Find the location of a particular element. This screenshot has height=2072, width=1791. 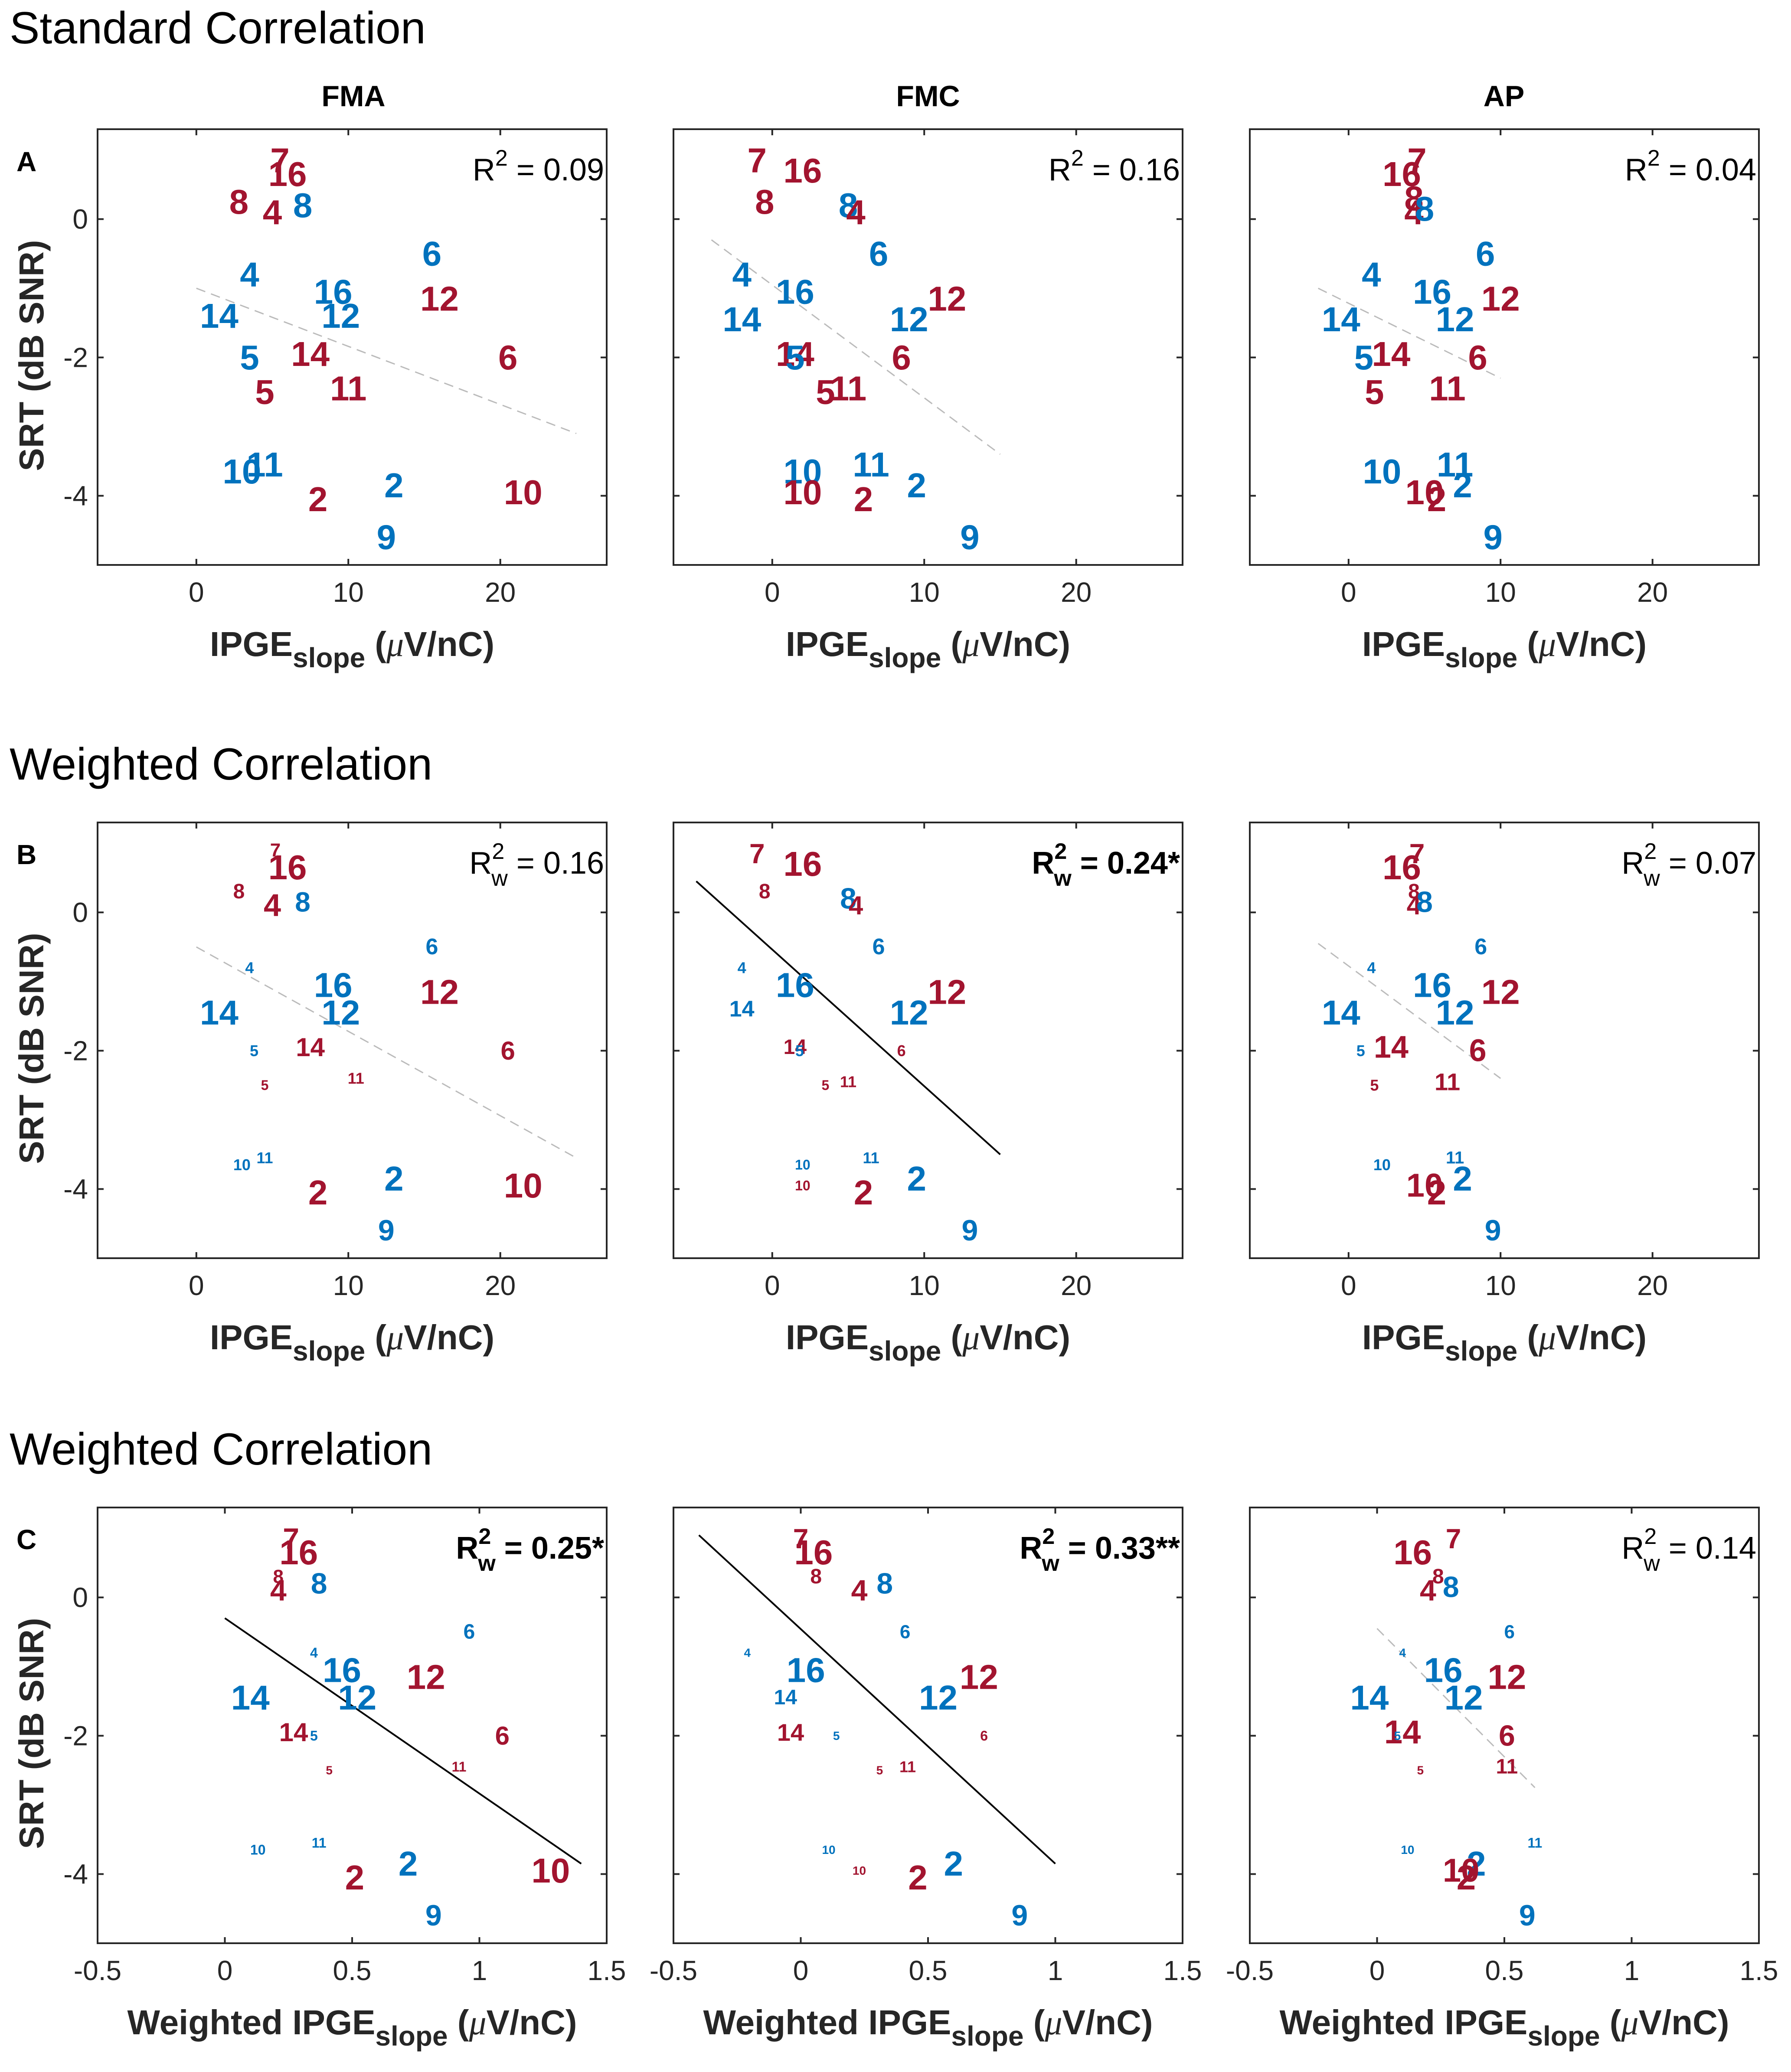

x-tick-label: 10 is located at coordinates (348, 1285).